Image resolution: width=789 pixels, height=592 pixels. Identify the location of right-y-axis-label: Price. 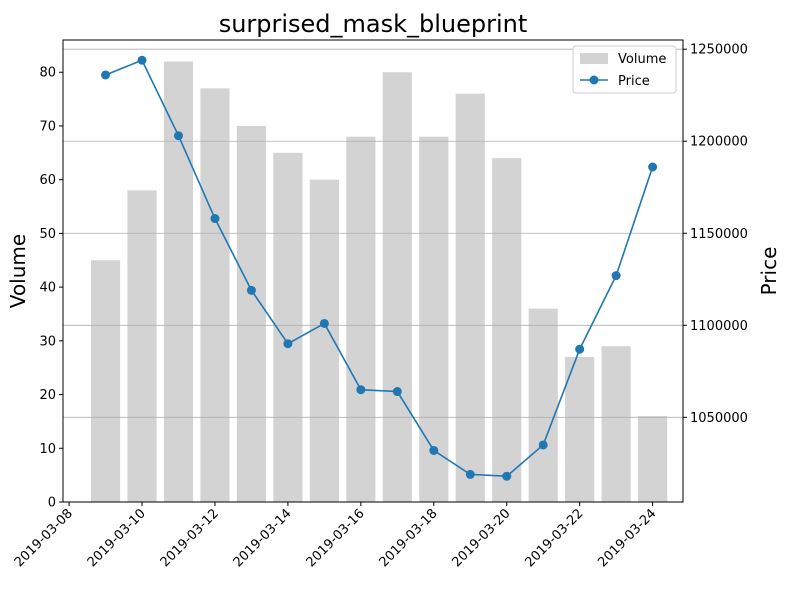
(769, 271).